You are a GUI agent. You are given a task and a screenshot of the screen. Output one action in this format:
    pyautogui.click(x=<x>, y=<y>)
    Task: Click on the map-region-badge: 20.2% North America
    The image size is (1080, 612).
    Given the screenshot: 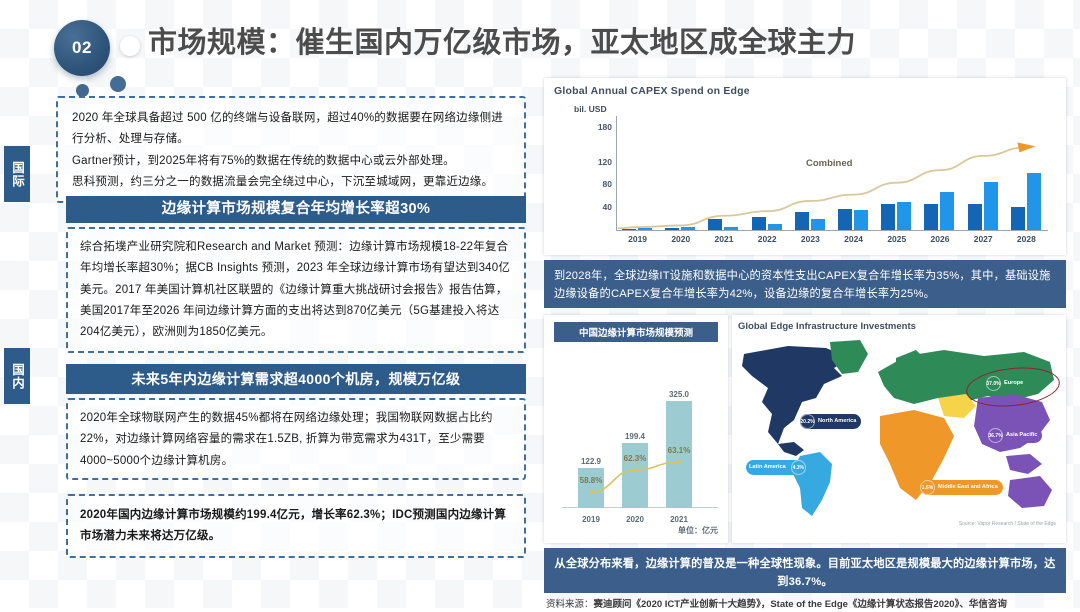 What is the action you would take?
    pyautogui.click(x=831, y=421)
    